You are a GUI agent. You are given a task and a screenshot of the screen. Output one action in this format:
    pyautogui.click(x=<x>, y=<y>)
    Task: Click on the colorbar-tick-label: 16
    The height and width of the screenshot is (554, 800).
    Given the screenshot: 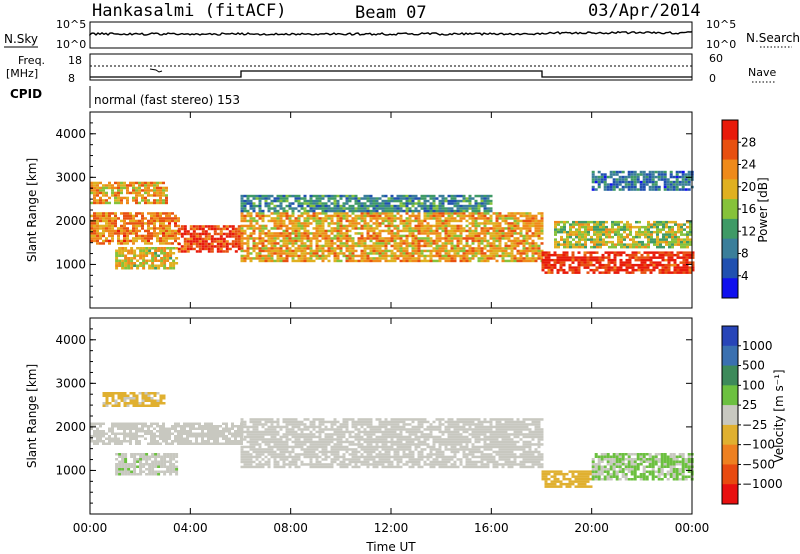 What is the action you would take?
    pyautogui.click(x=748, y=209)
    